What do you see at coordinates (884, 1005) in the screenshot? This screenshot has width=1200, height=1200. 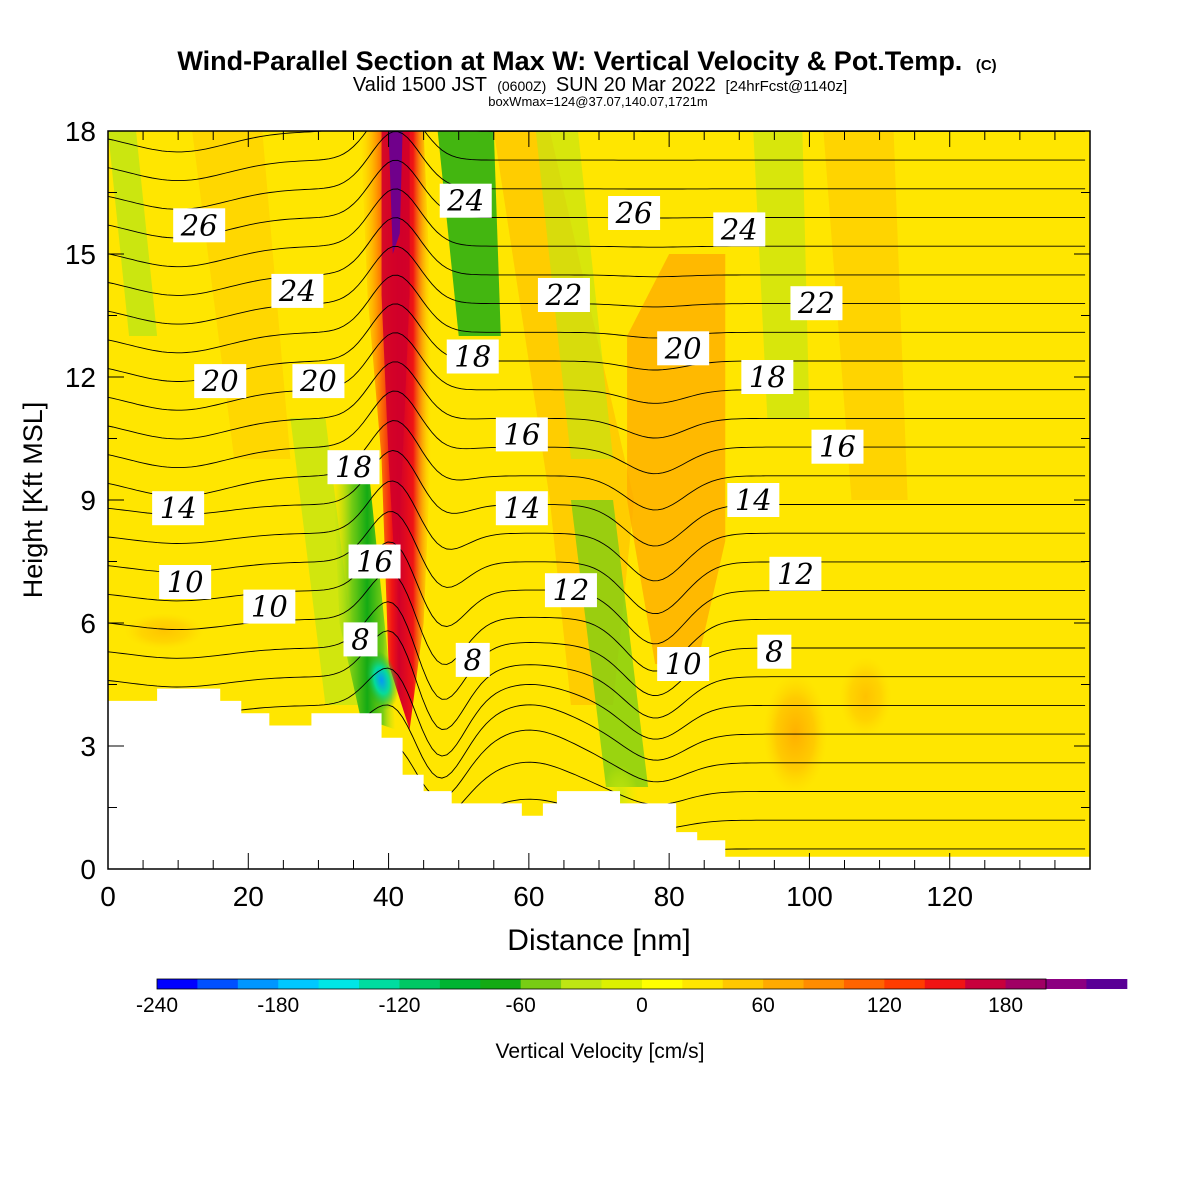 I see `colorbar-tick-label: 120` at bounding box center [884, 1005].